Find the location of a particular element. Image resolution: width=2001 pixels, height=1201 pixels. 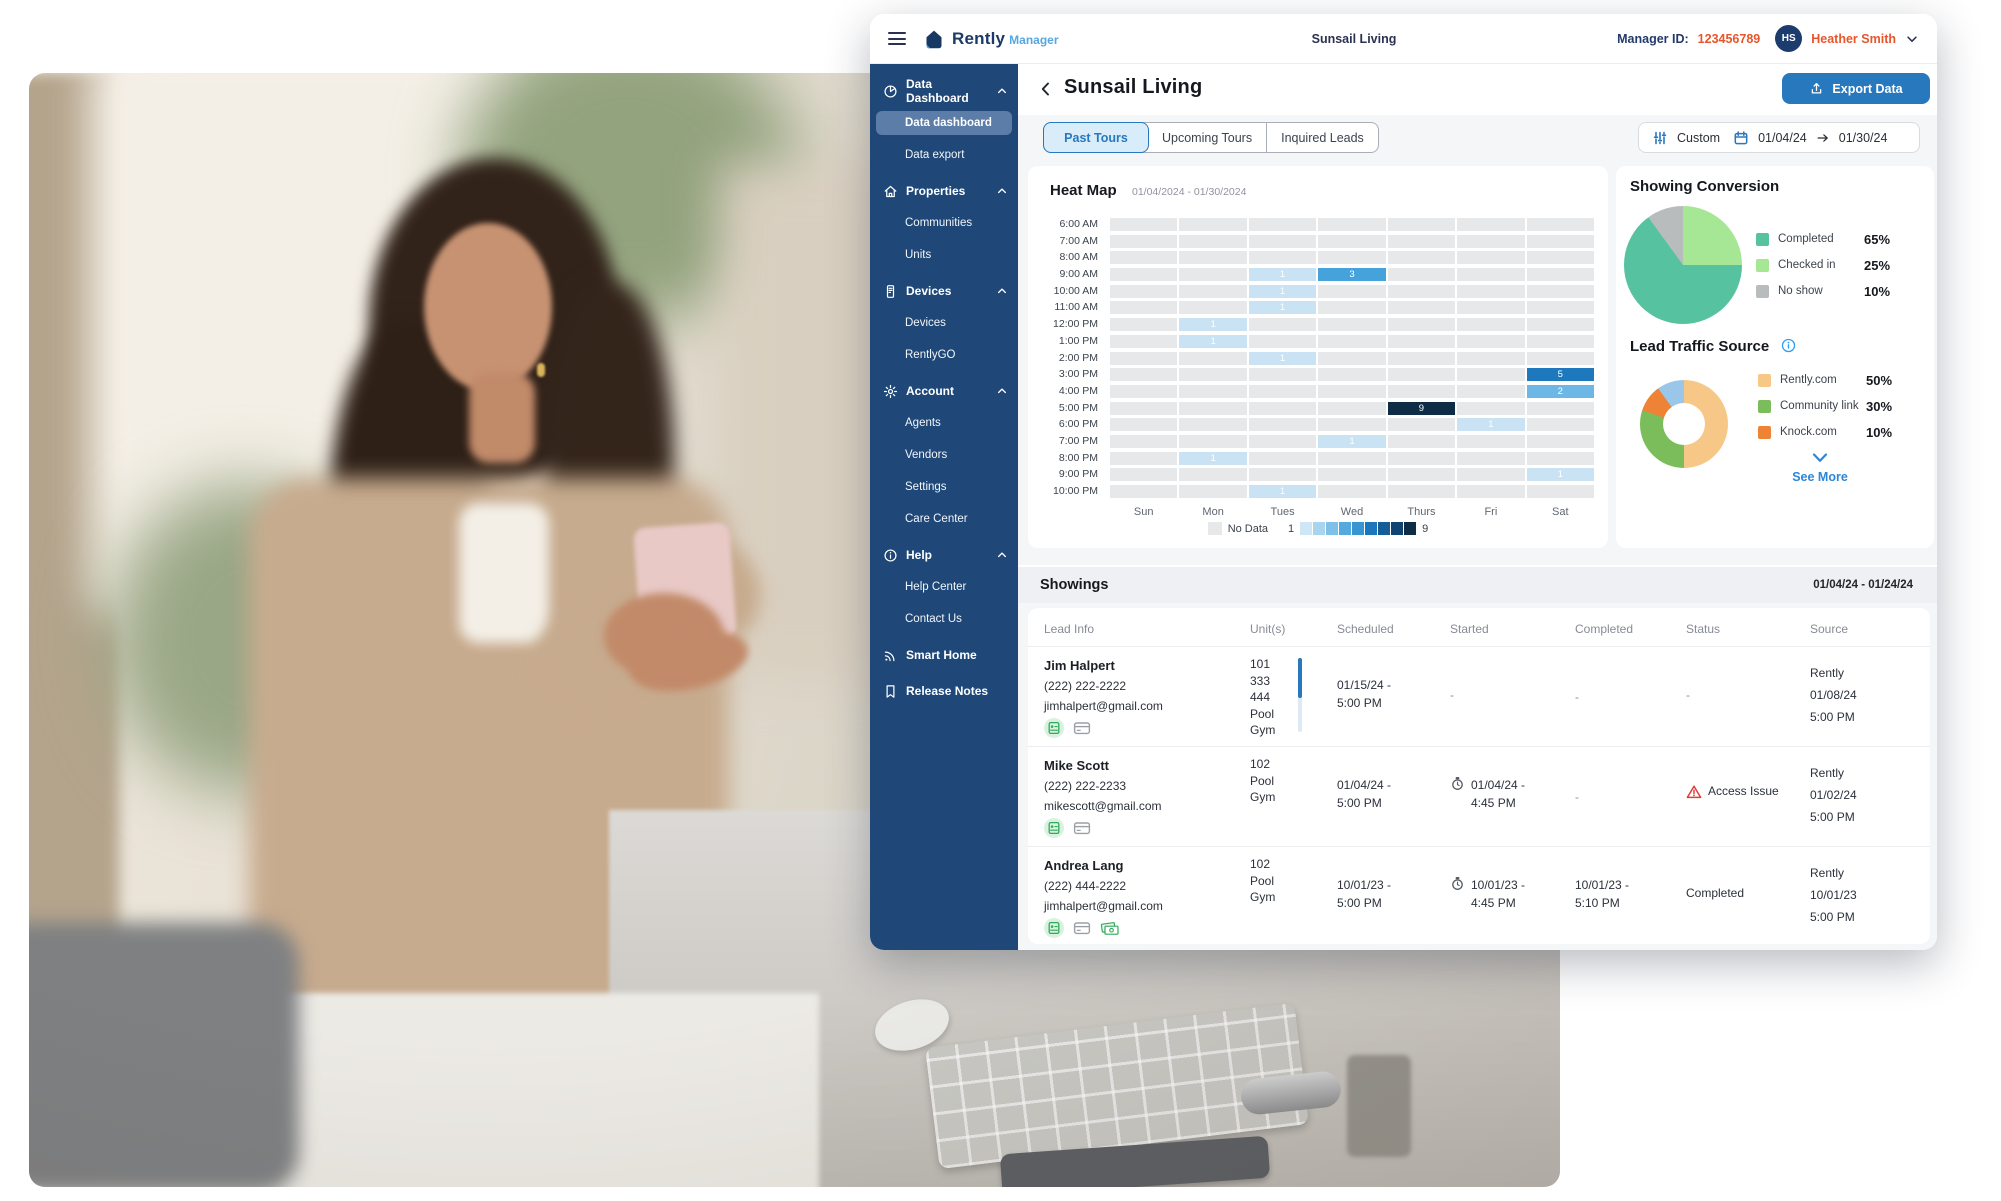

completed-cell: 10/01/23 -5:10 PM is located at coordinates (1602, 894).